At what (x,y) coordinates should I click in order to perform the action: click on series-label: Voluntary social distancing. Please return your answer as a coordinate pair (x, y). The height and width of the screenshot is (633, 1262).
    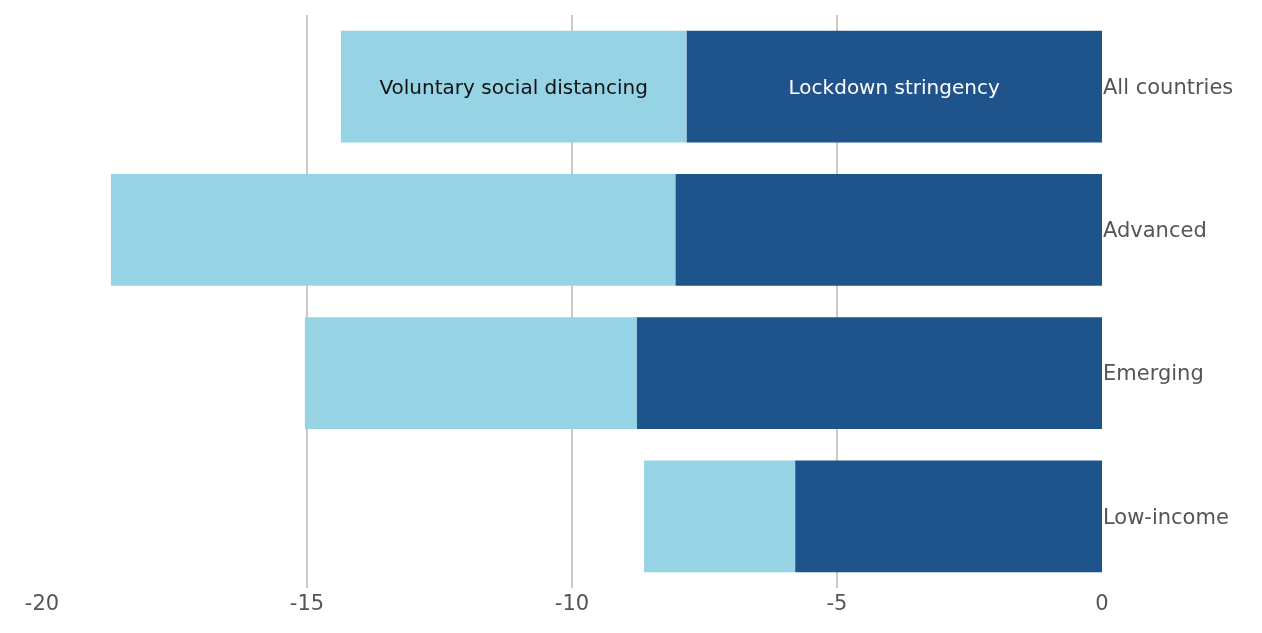
    Looking at the image, I should click on (513, 86).